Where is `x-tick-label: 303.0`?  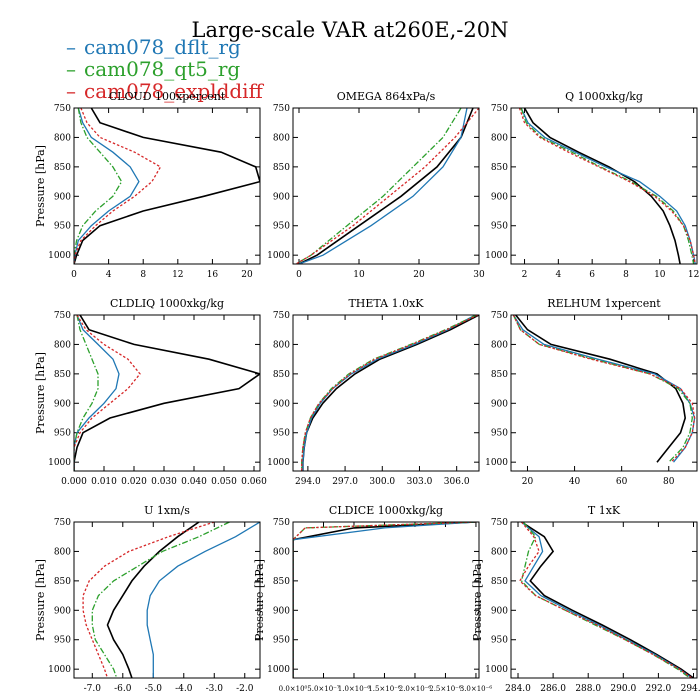 x-tick-label: 303.0 is located at coordinates (420, 482).